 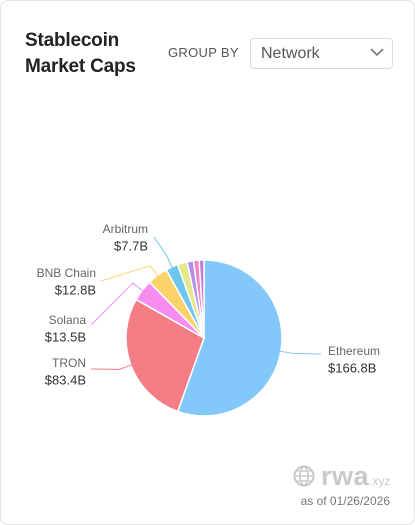 What do you see at coordinates (352, 367) in the screenshot?
I see `slice-value: $166.8B` at bounding box center [352, 367].